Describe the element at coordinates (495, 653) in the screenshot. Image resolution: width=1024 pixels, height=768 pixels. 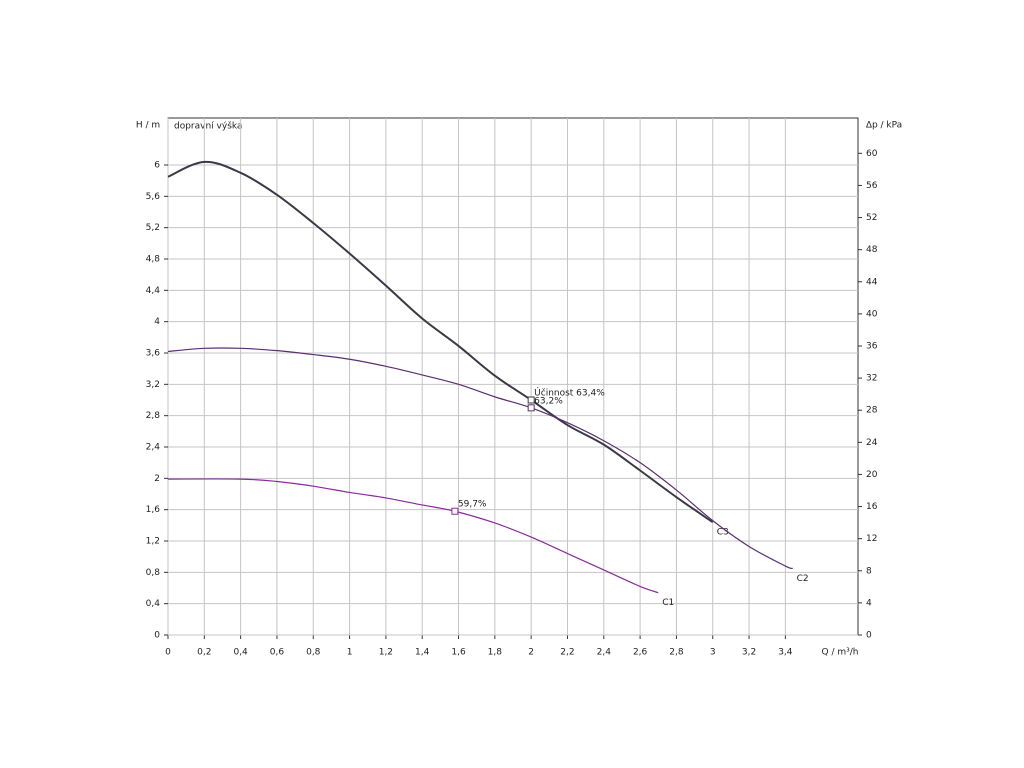
I see `x-tick-label: 1,8` at that location.